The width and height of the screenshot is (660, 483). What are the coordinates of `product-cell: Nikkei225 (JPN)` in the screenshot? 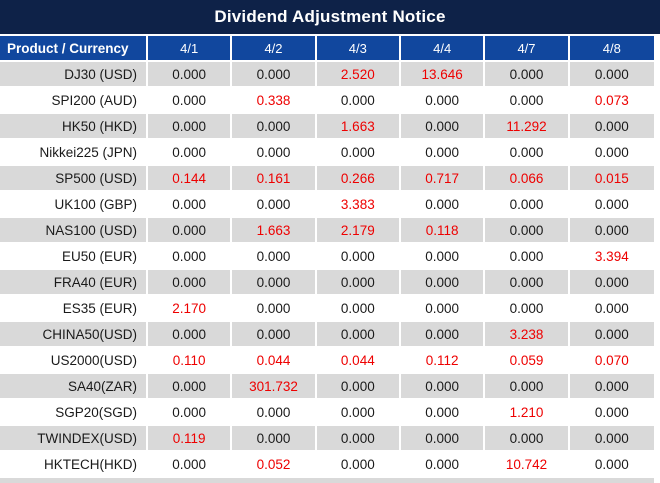 It's located at (74, 153).